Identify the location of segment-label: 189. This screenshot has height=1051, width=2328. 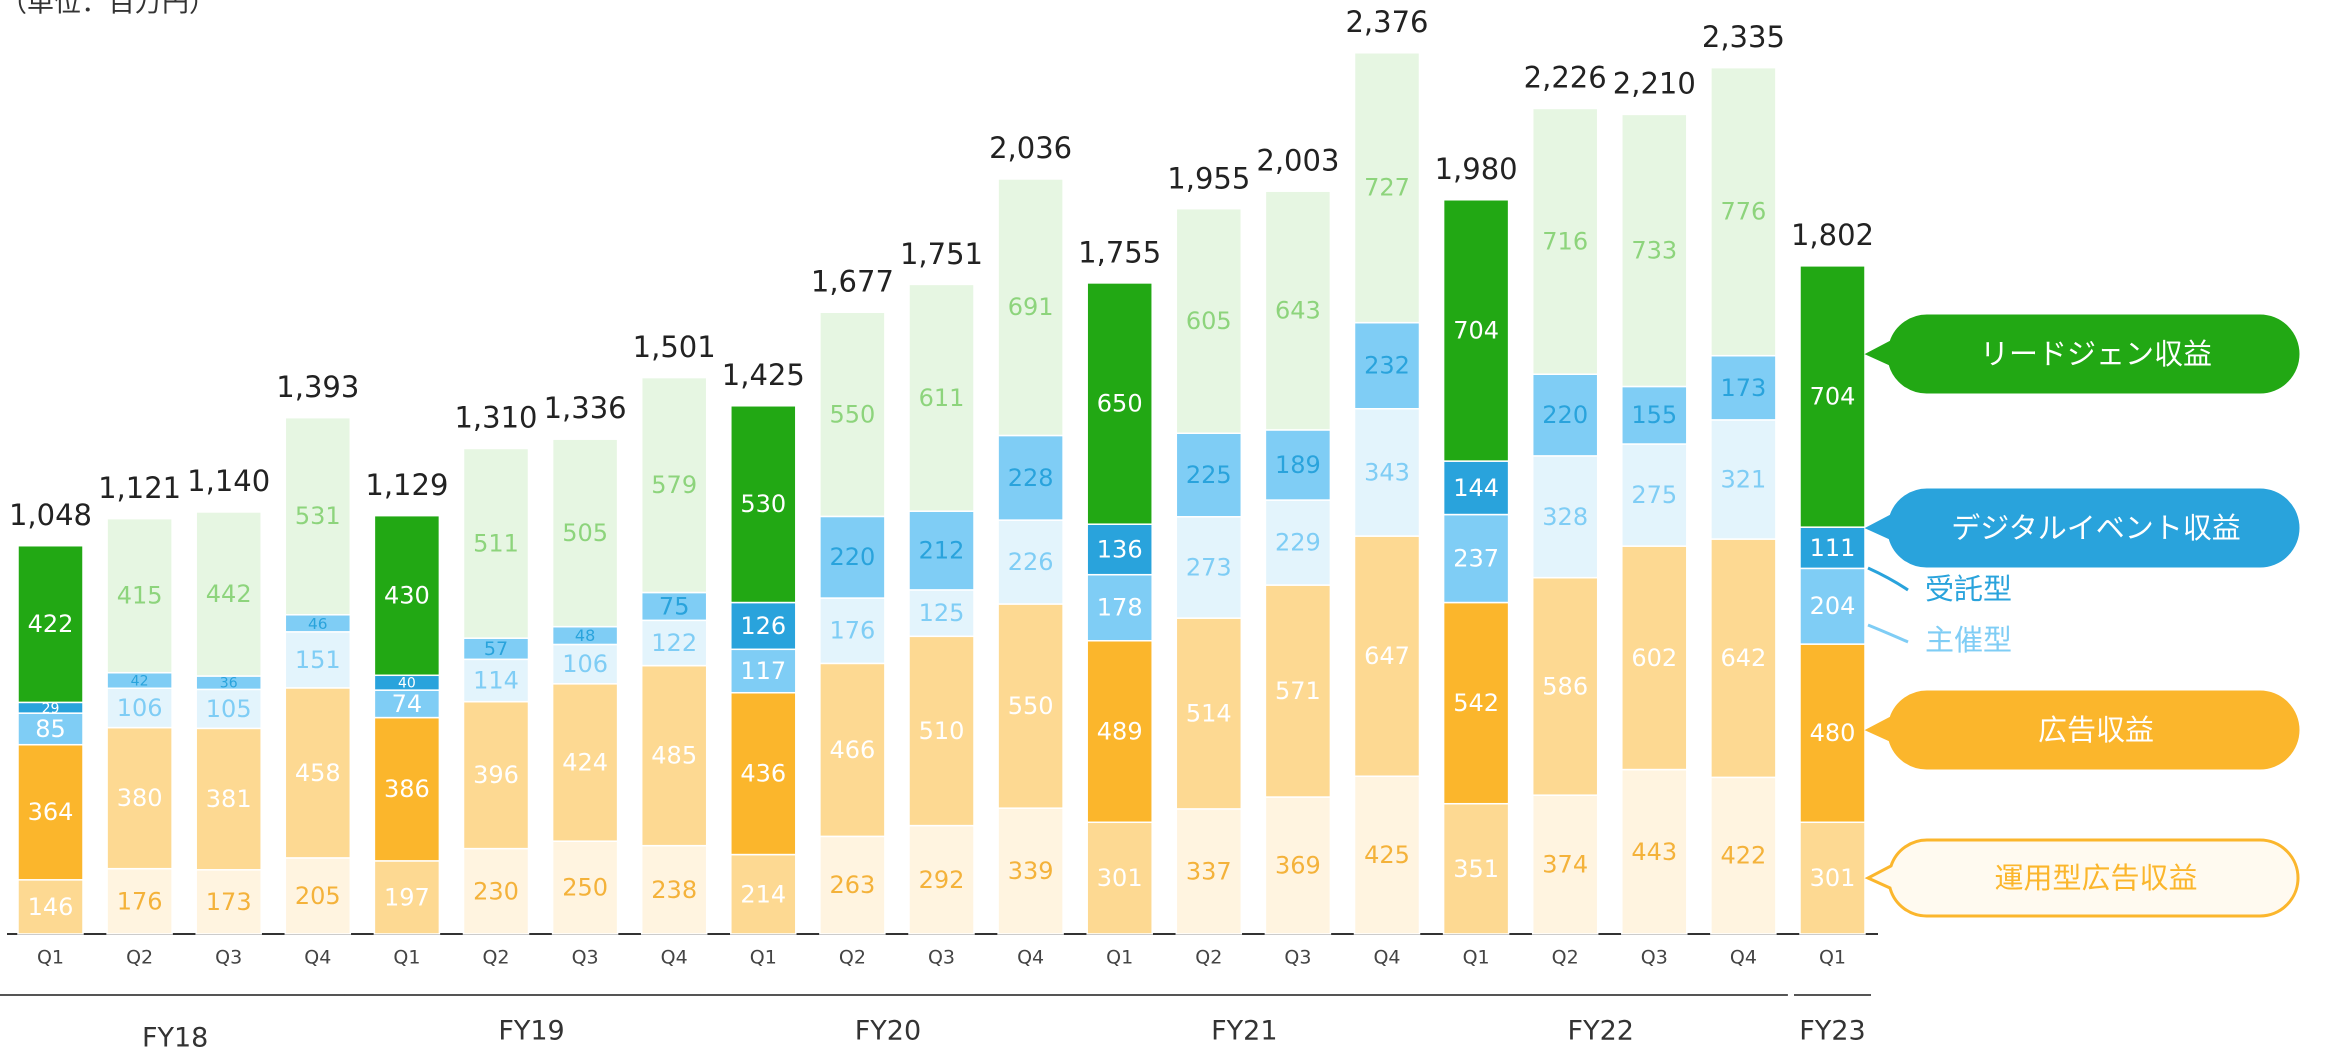
(1298, 465).